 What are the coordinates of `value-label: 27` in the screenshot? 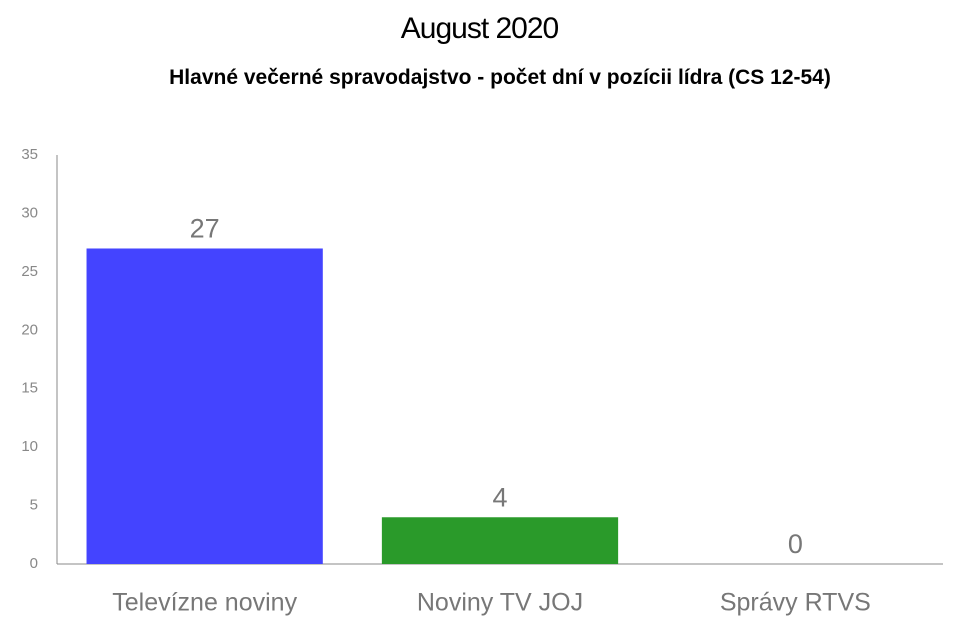 It's located at (205, 229).